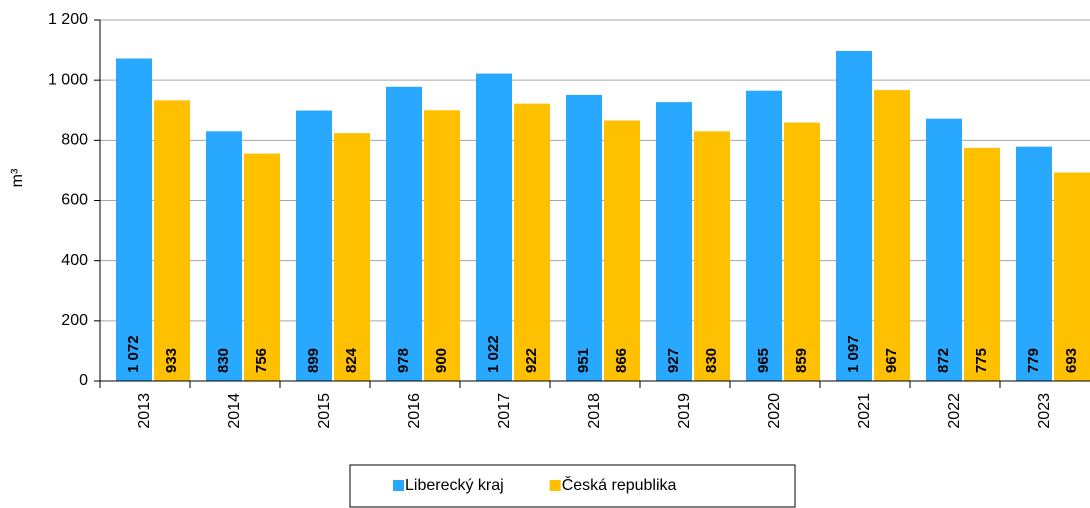 The width and height of the screenshot is (1090, 508). Describe the element at coordinates (74, 320) in the screenshot. I see `y-tick-label: 200` at that location.